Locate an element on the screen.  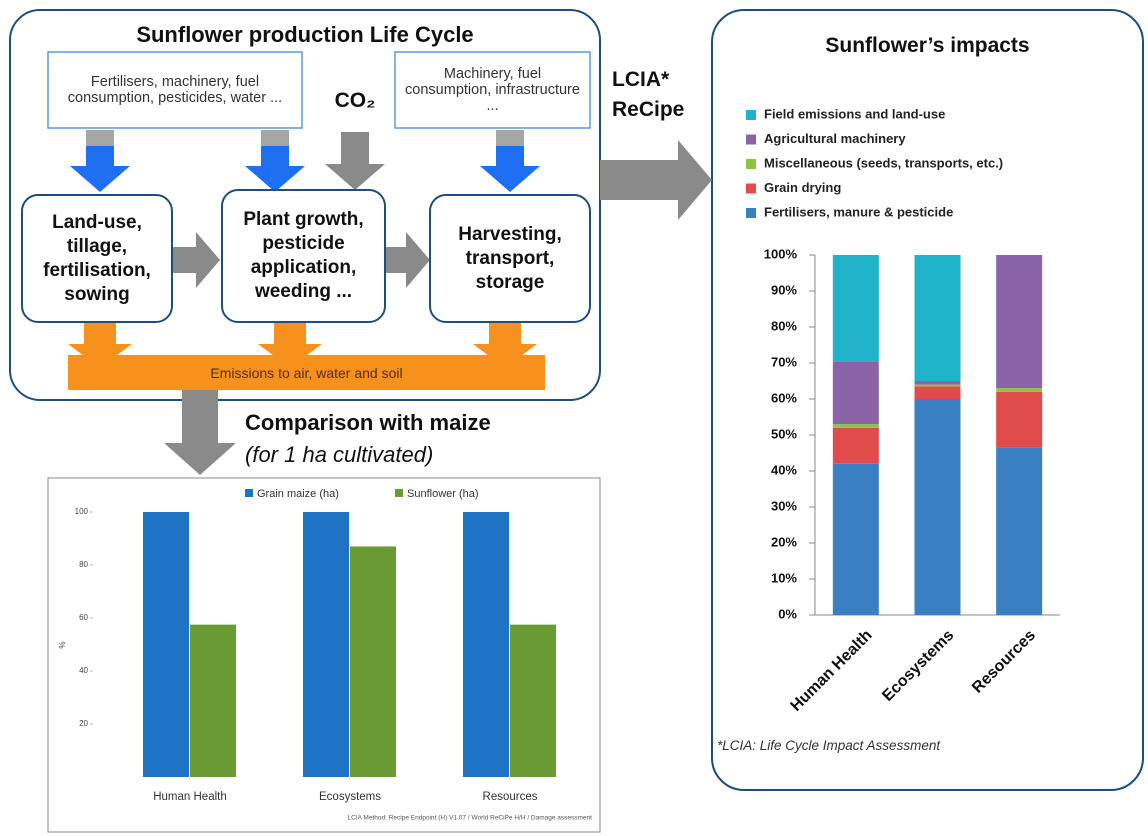
x-tick-label: Ecosystems is located at coordinates (350, 797).